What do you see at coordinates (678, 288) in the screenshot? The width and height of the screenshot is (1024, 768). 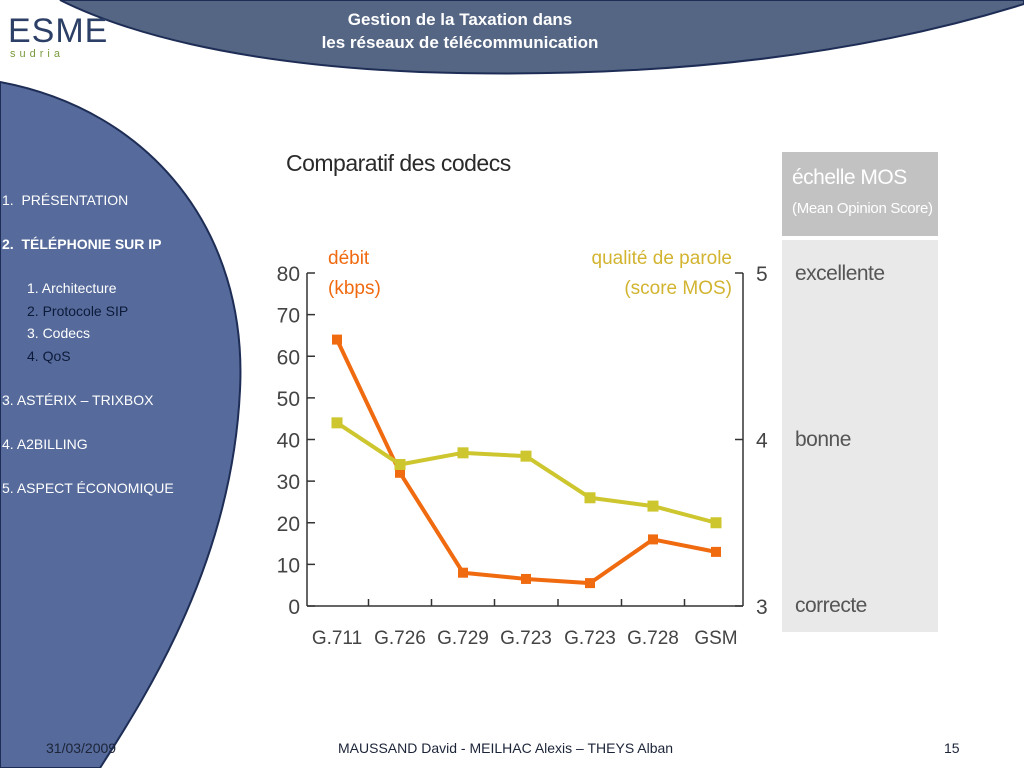 I see `right-axis-label-line2: (score MOS)` at bounding box center [678, 288].